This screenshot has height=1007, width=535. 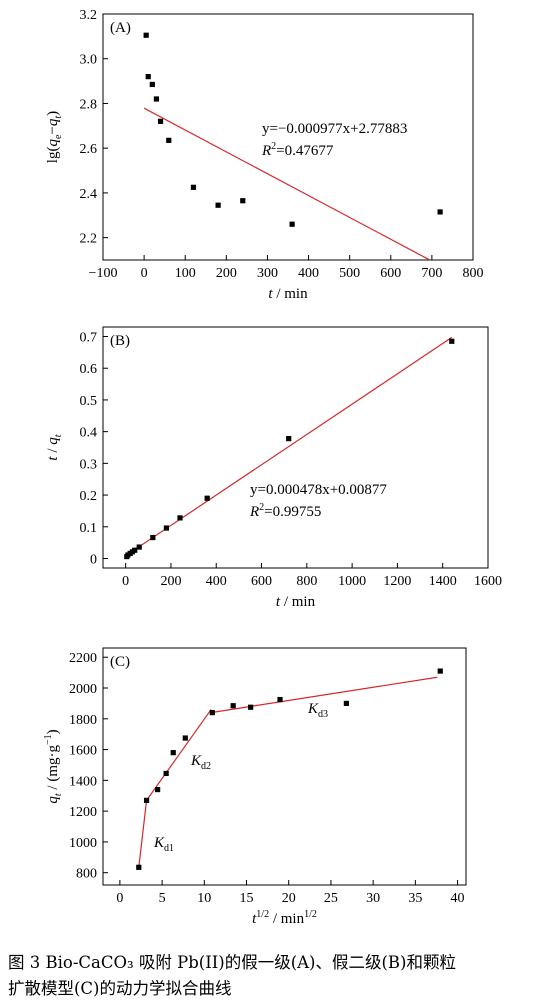 I want to click on y-title-sup: −1, so click(x=48, y=739).